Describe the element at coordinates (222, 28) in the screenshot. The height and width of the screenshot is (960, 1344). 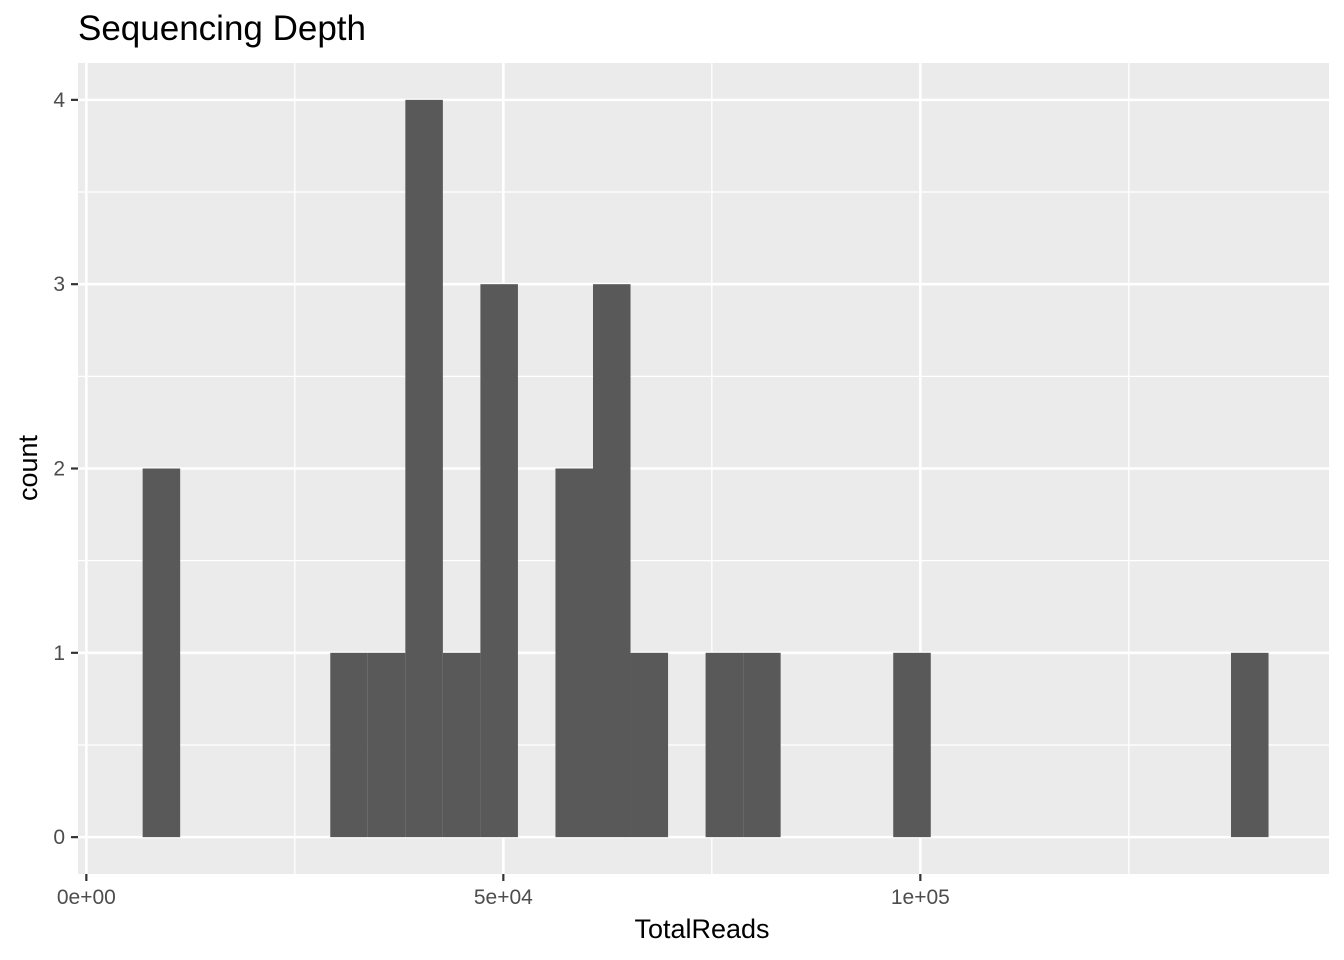
I see `chart-title: Sequencing Depth` at that location.